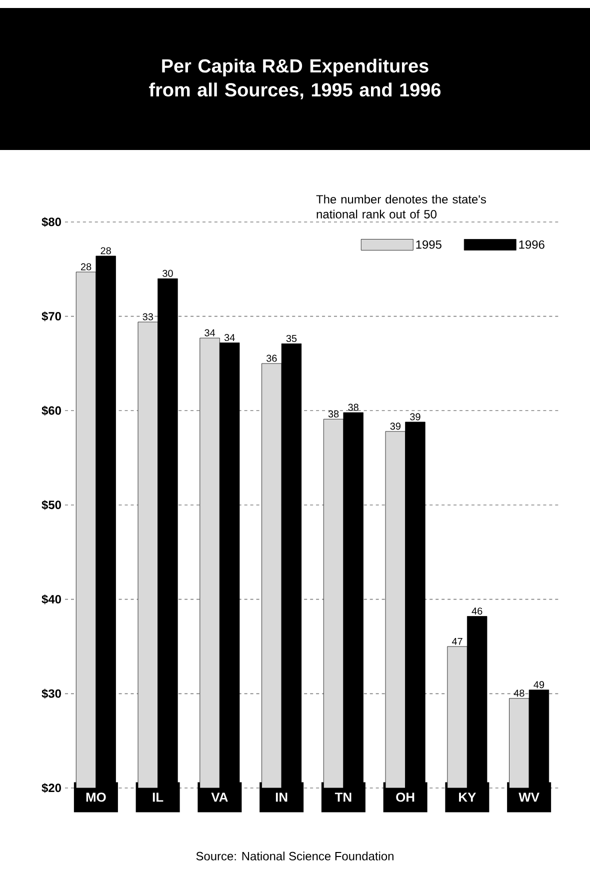  Describe the element at coordinates (282, 797) in the screenshot. I see `x-tick-label: IN` at that location.